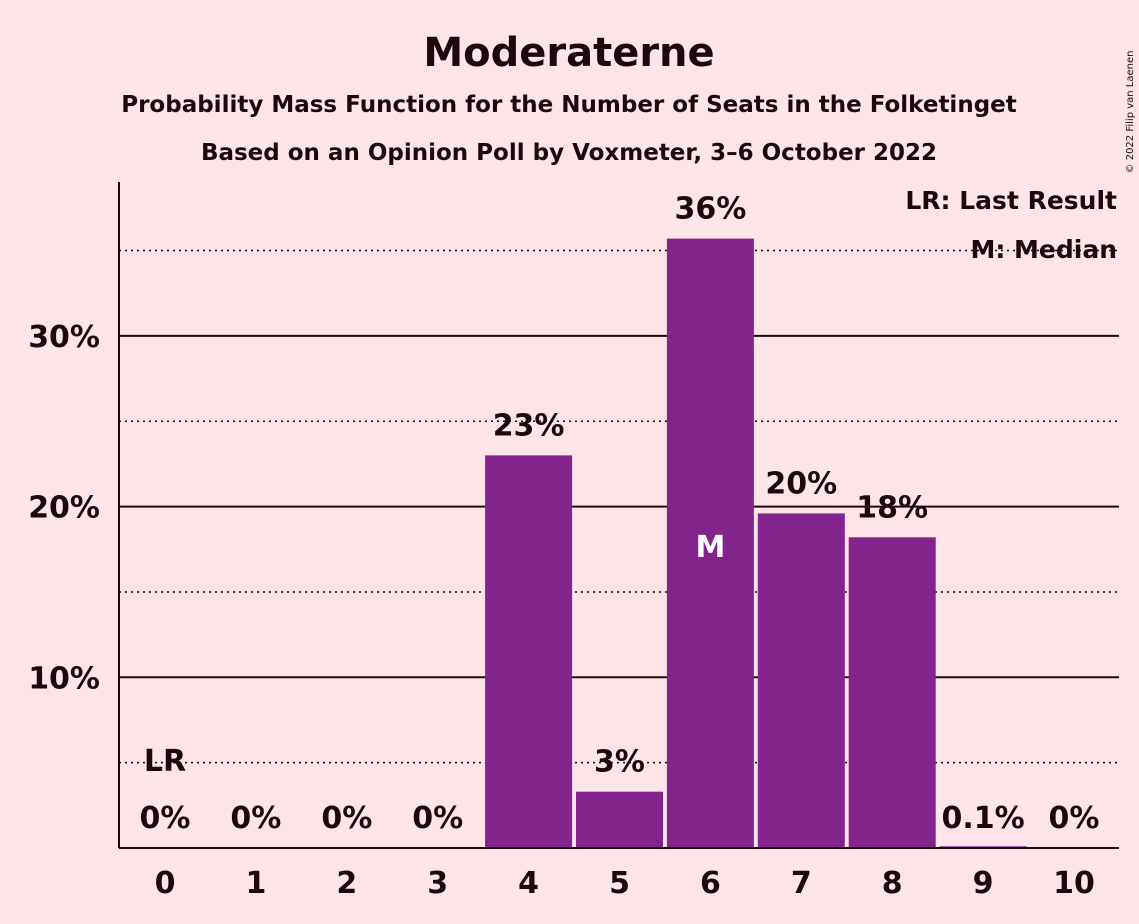 The image size is (1139, 924). Describe the element at coordinates (437, 818) in the screenshot. I see `data-label-3: 0%` at that location.